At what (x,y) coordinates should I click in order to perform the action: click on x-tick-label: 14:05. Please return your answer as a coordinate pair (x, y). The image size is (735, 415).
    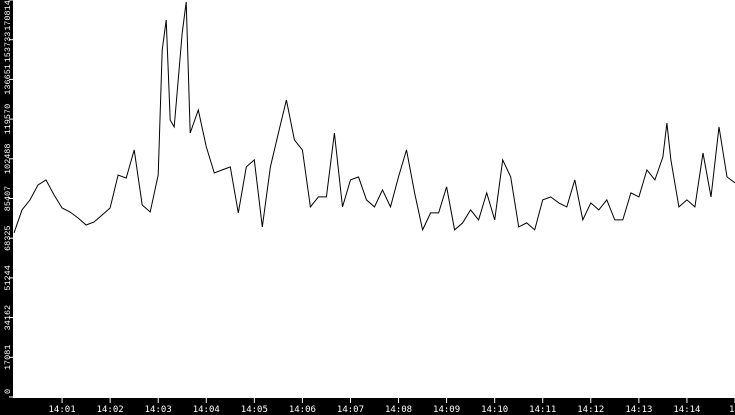
    Looking at the image, I should click on (254, 410).